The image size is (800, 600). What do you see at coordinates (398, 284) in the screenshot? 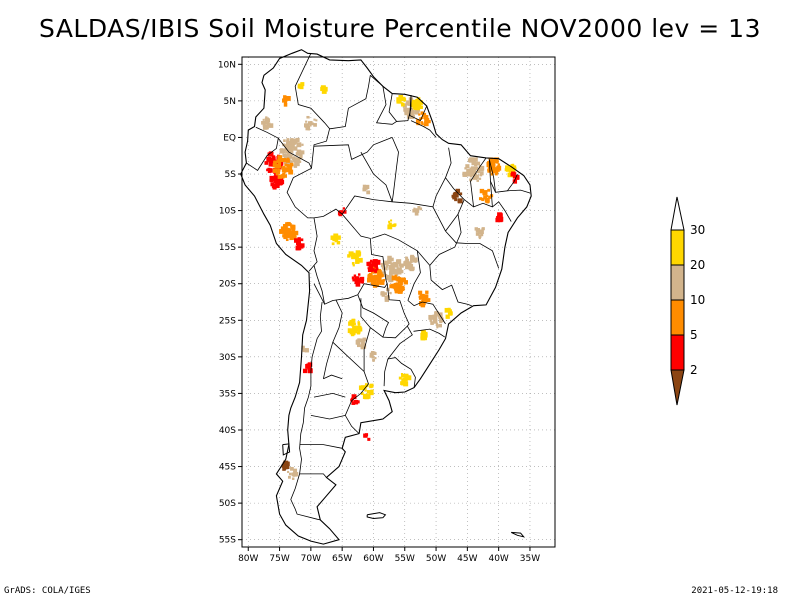
I see `shade-cluster-orange` at bounding box center [398, 284].